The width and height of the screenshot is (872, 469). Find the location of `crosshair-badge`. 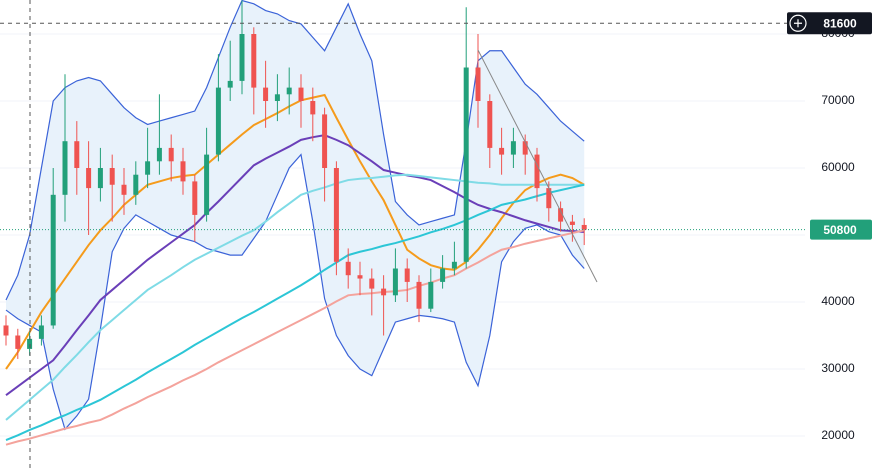

crosshair-badge is located at coordinates (829, 23).